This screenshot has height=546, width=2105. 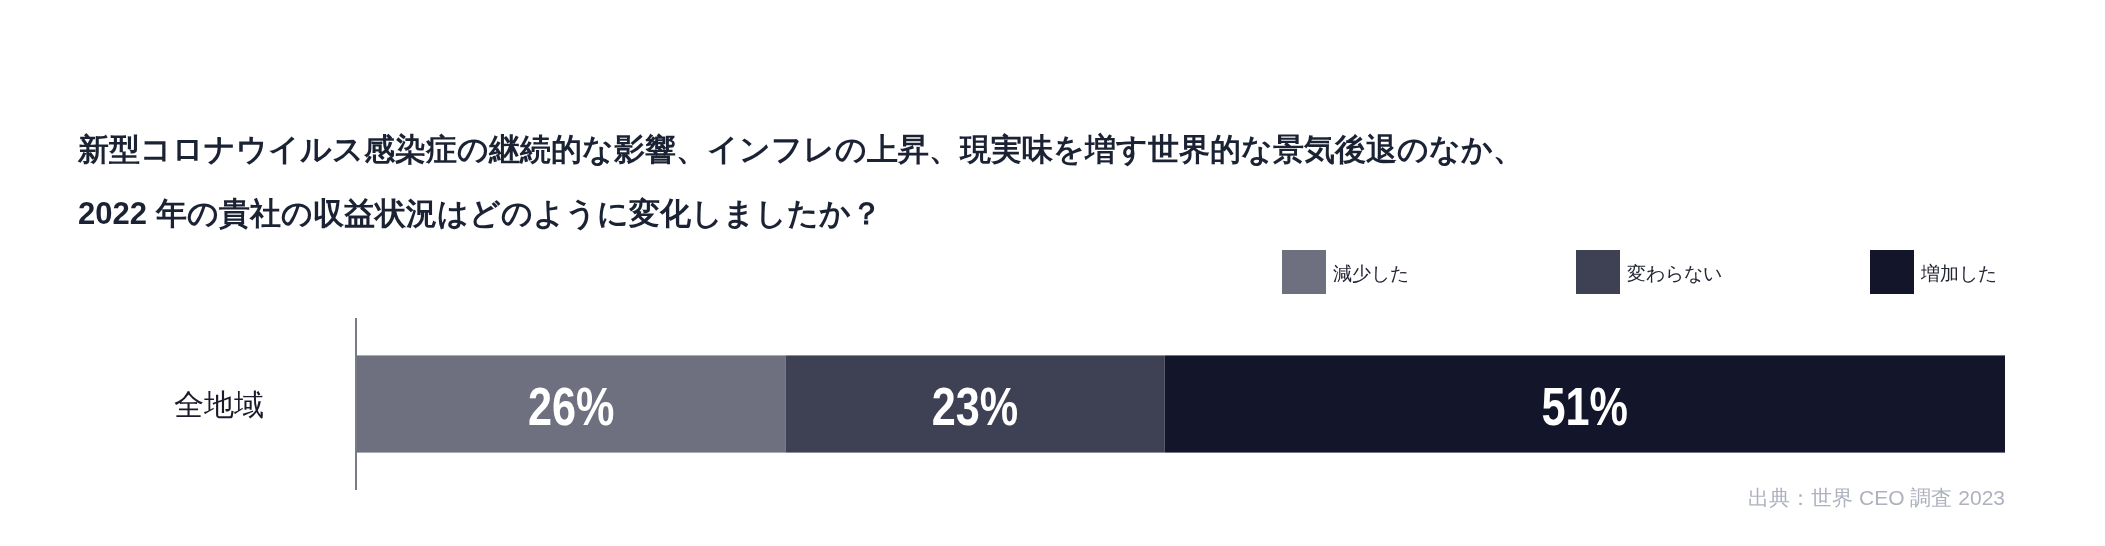 I want to click on category-label: 全地域, so click(x=219, y=404).